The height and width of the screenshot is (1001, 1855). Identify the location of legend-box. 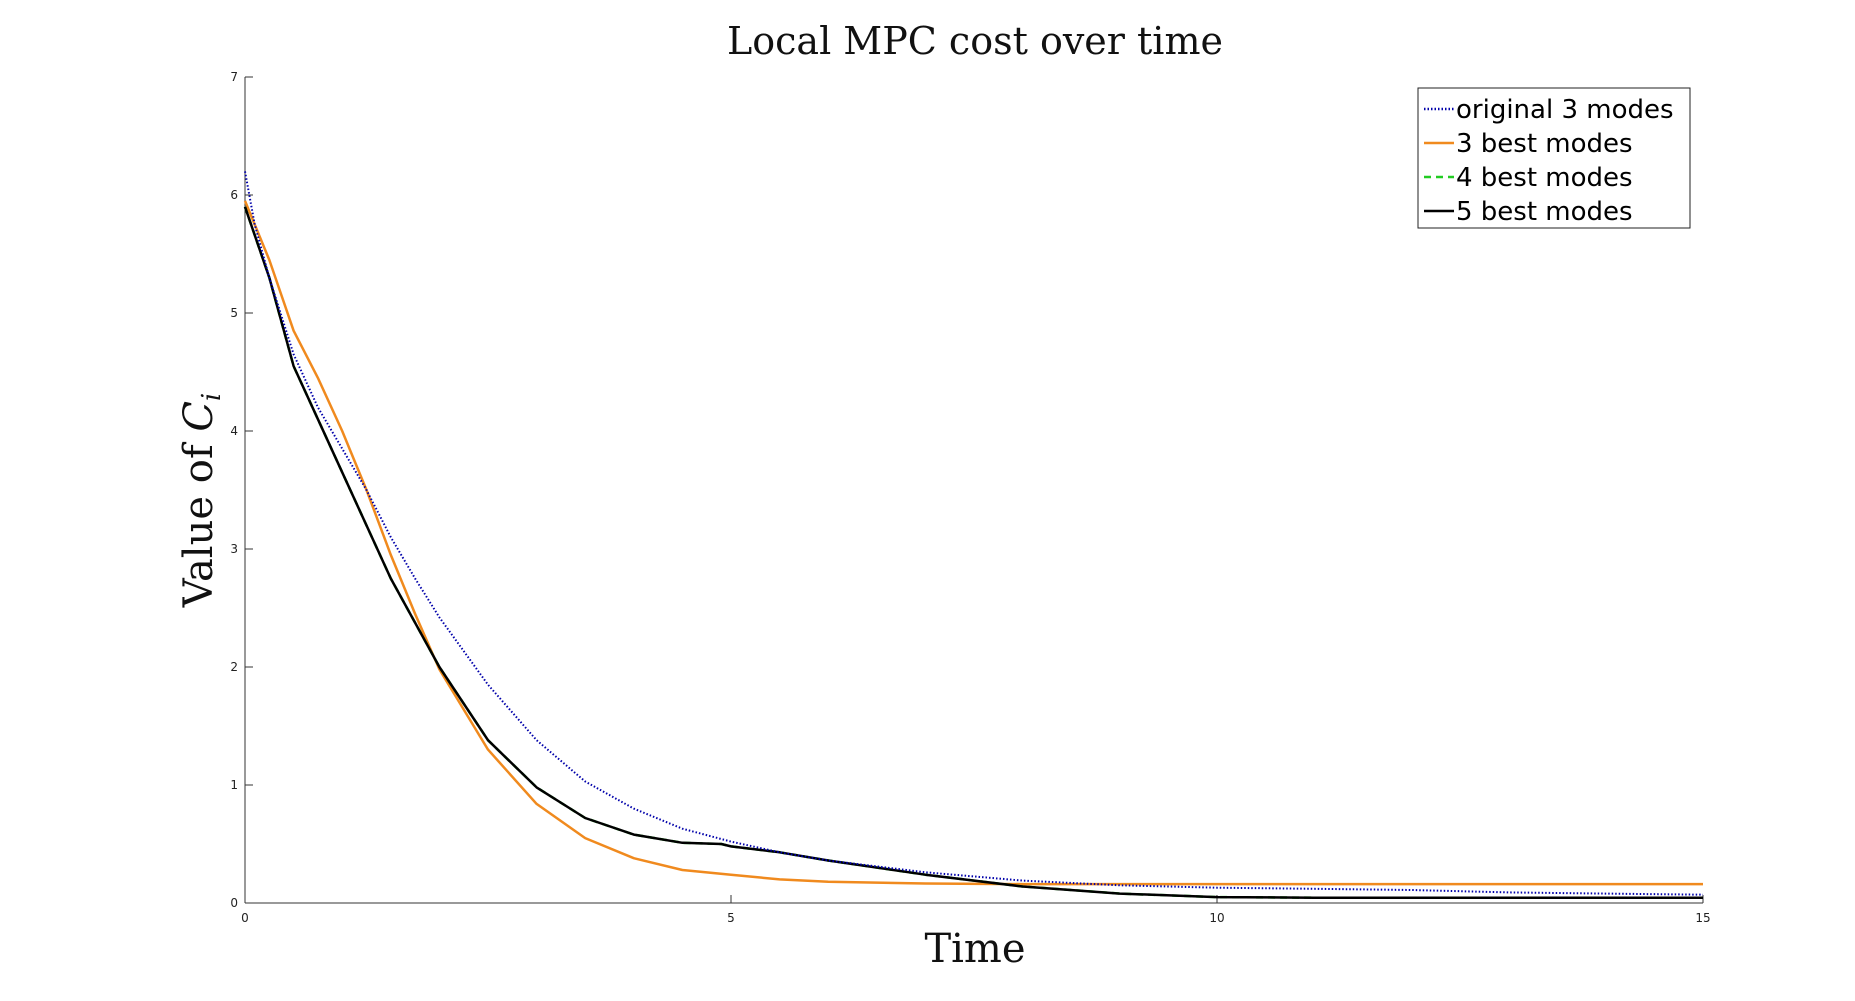
(1554, 158).